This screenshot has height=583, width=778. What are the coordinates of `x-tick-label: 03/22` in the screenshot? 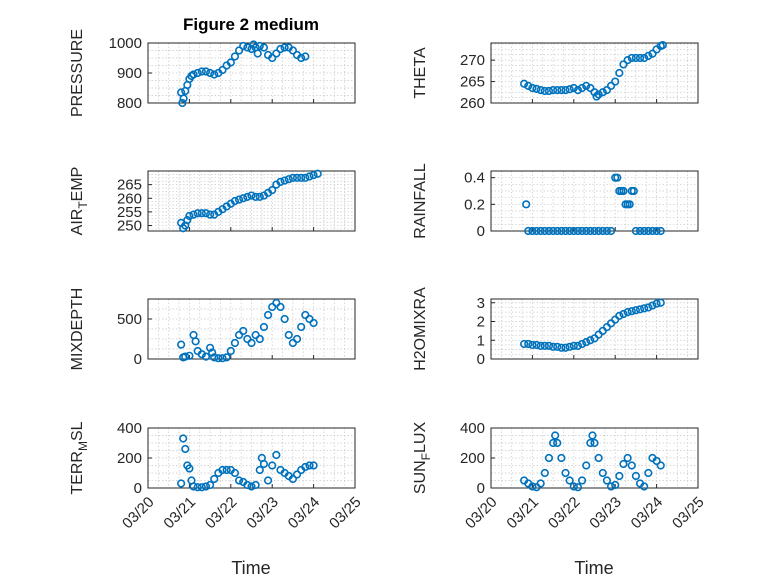 It's located at (221, 513).